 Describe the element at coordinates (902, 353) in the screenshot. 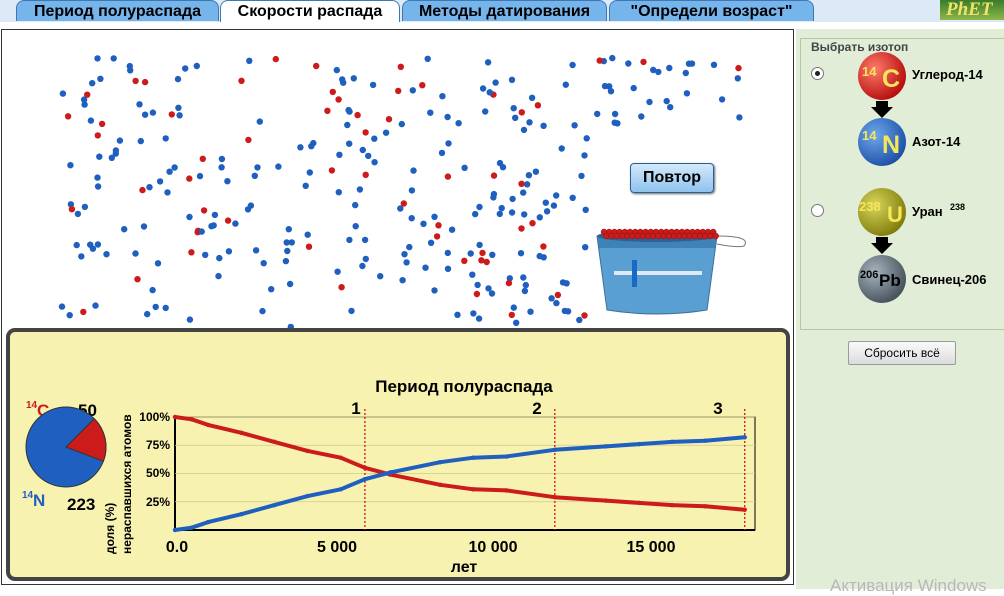

I see `reset-all-button: Сбросить всё` at that location.